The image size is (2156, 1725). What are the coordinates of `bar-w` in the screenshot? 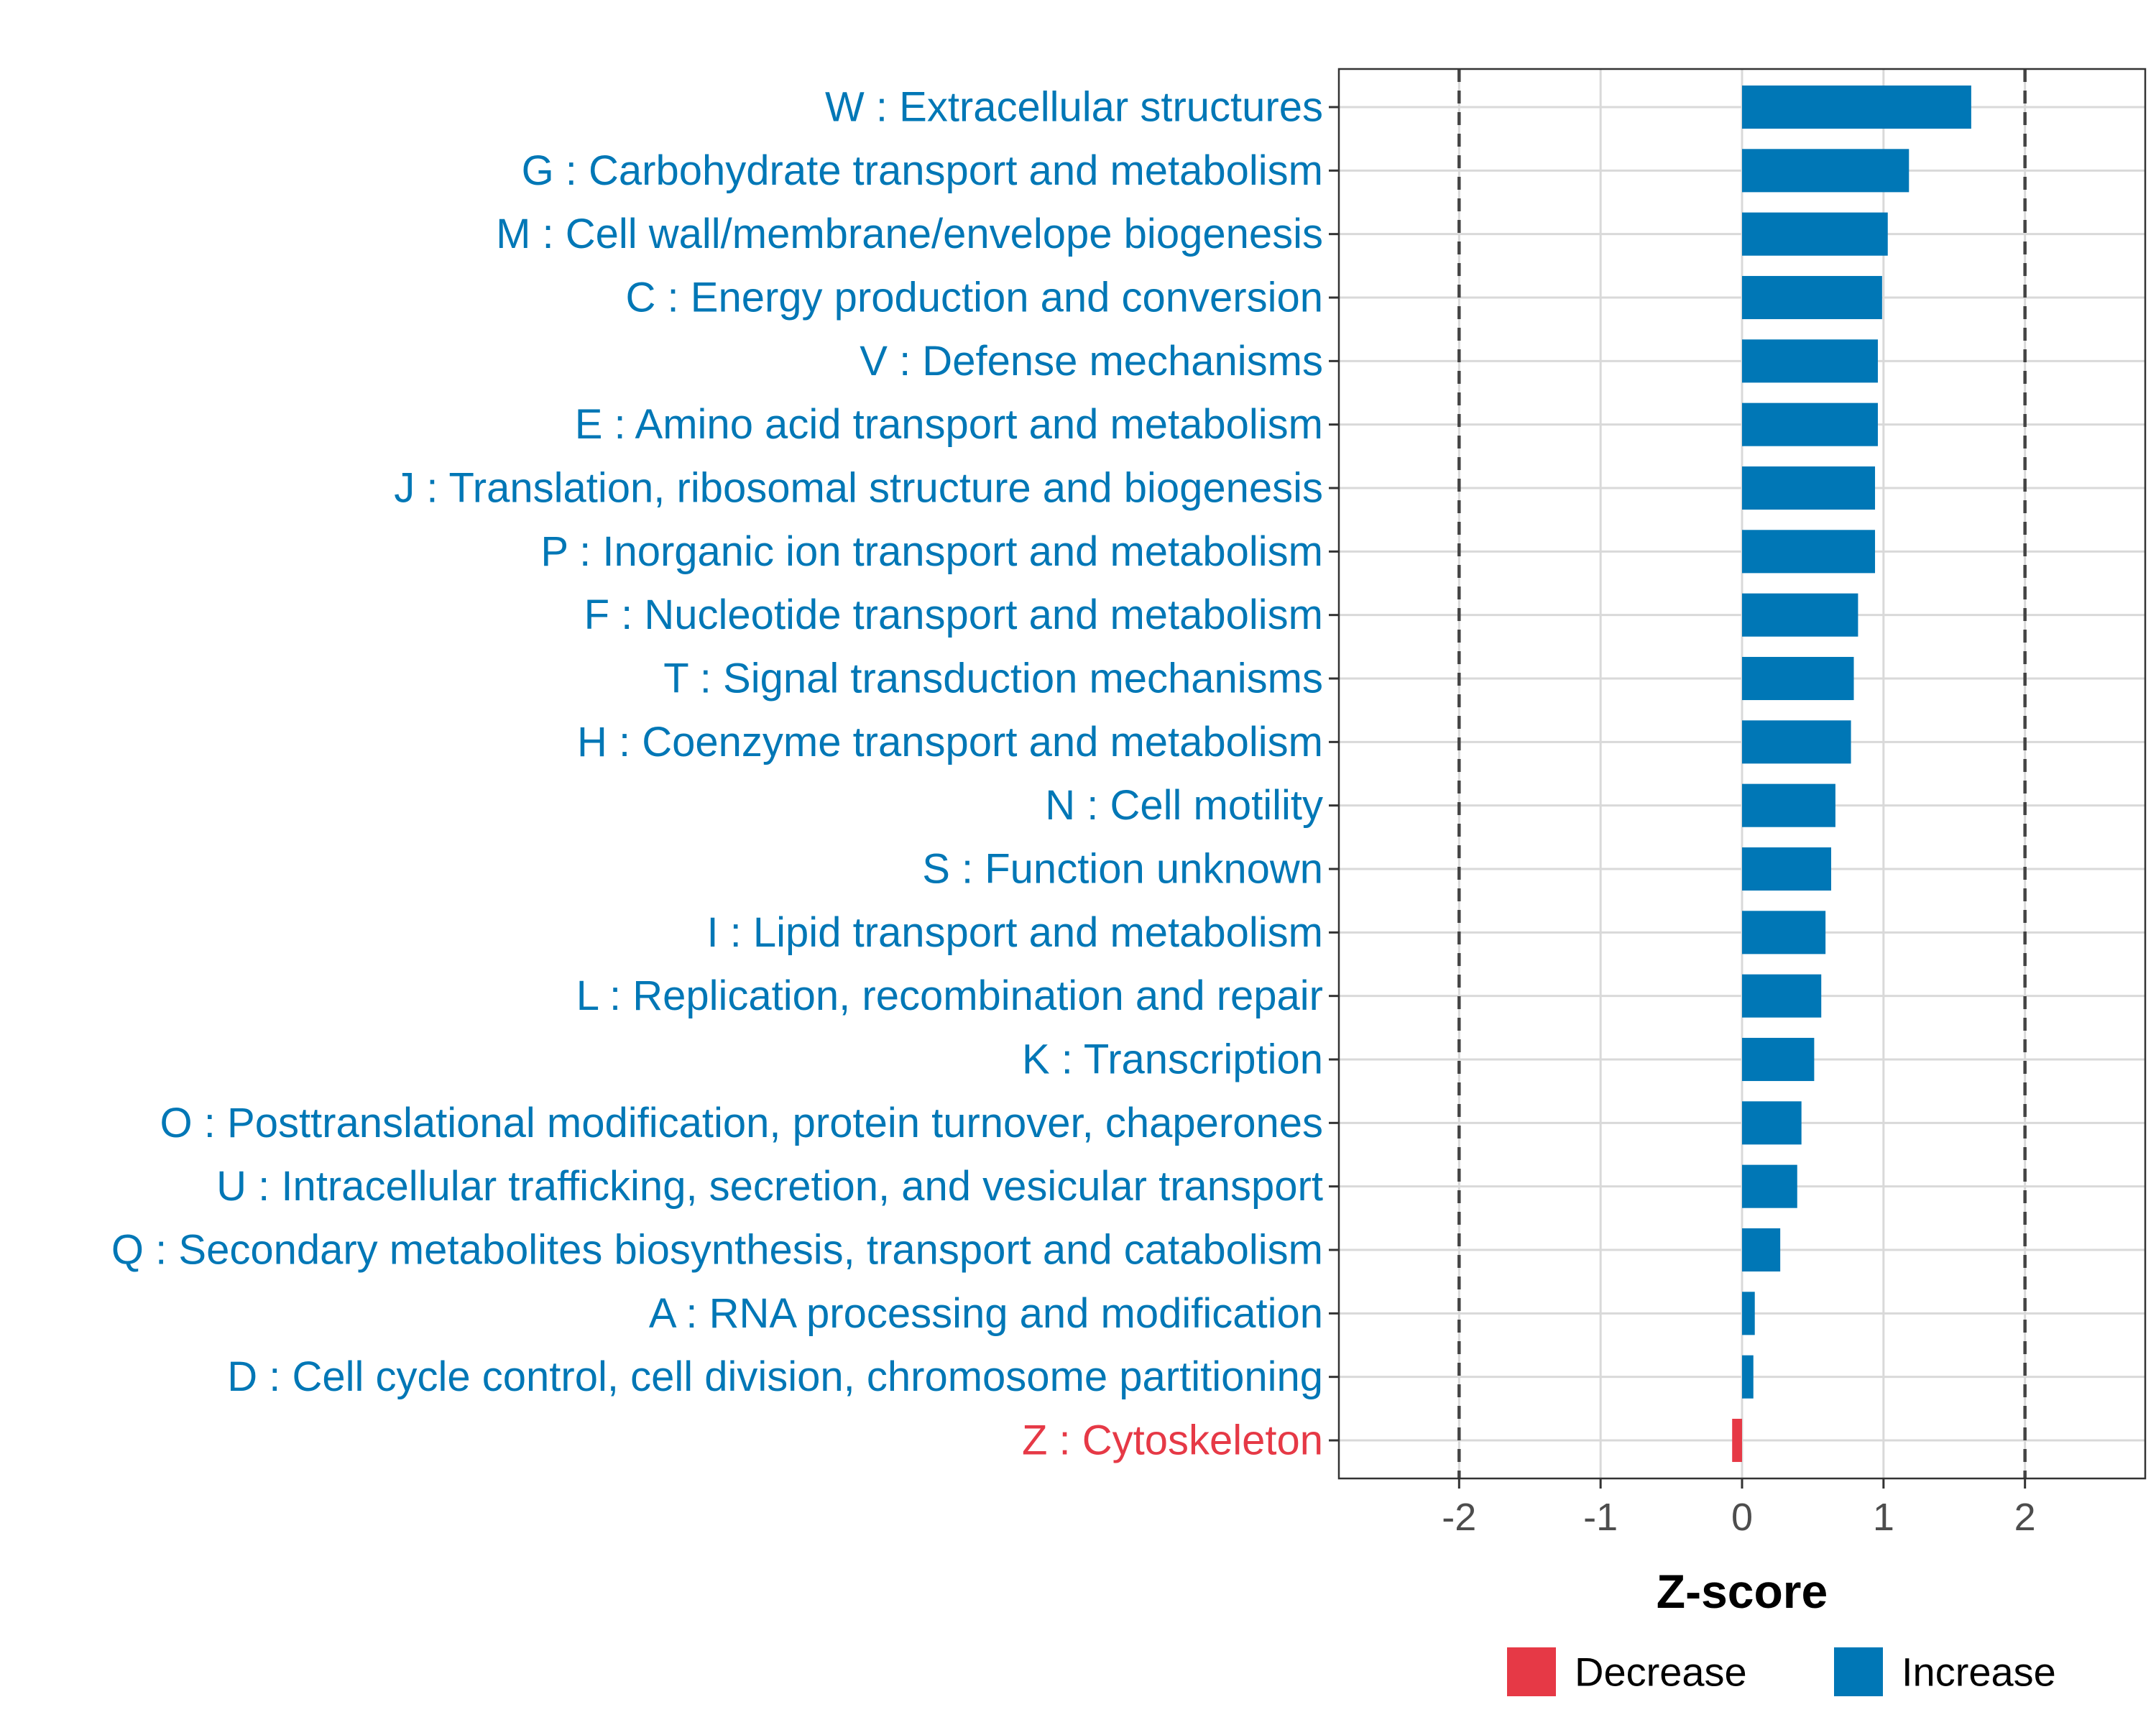 It's located at (1857, 107).